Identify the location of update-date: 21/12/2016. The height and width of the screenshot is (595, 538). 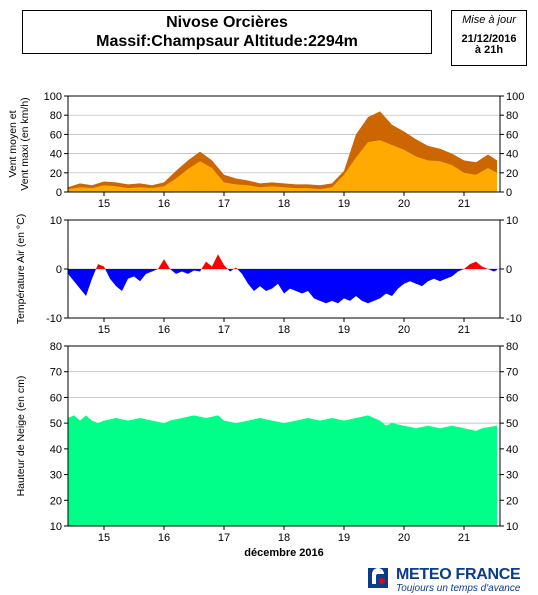
(489, 39).